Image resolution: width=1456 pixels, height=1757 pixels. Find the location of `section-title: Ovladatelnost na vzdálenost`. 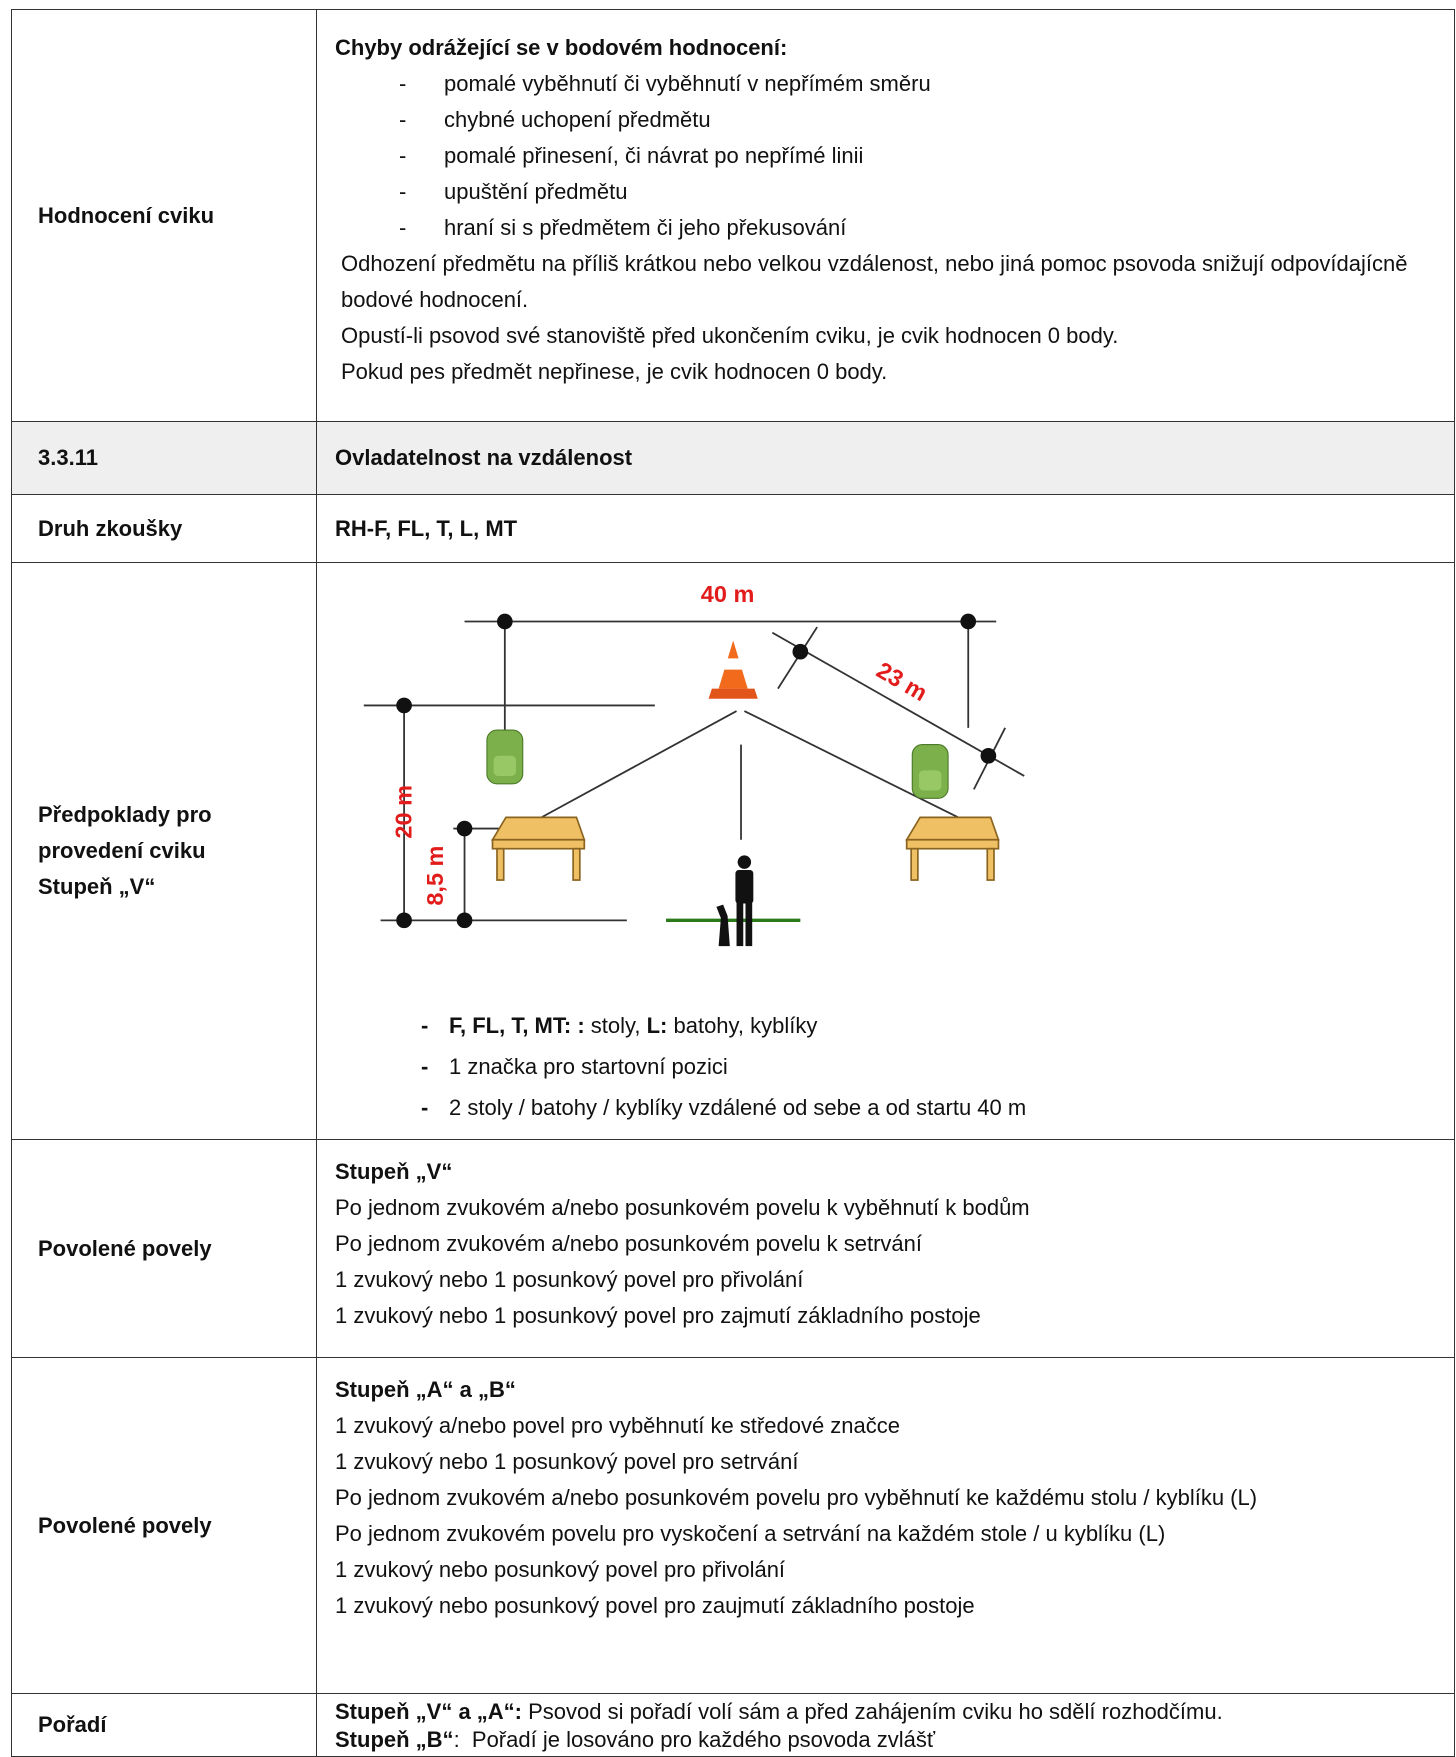

section-title: Ovladatelnost na vzdálenost is located at coordinates (484, 457).